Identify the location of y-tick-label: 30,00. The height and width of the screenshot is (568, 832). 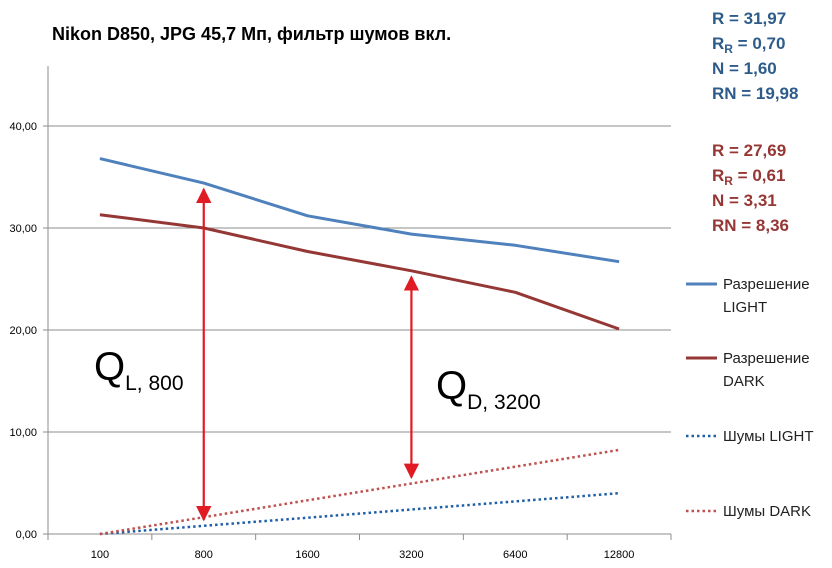
(23, 229).